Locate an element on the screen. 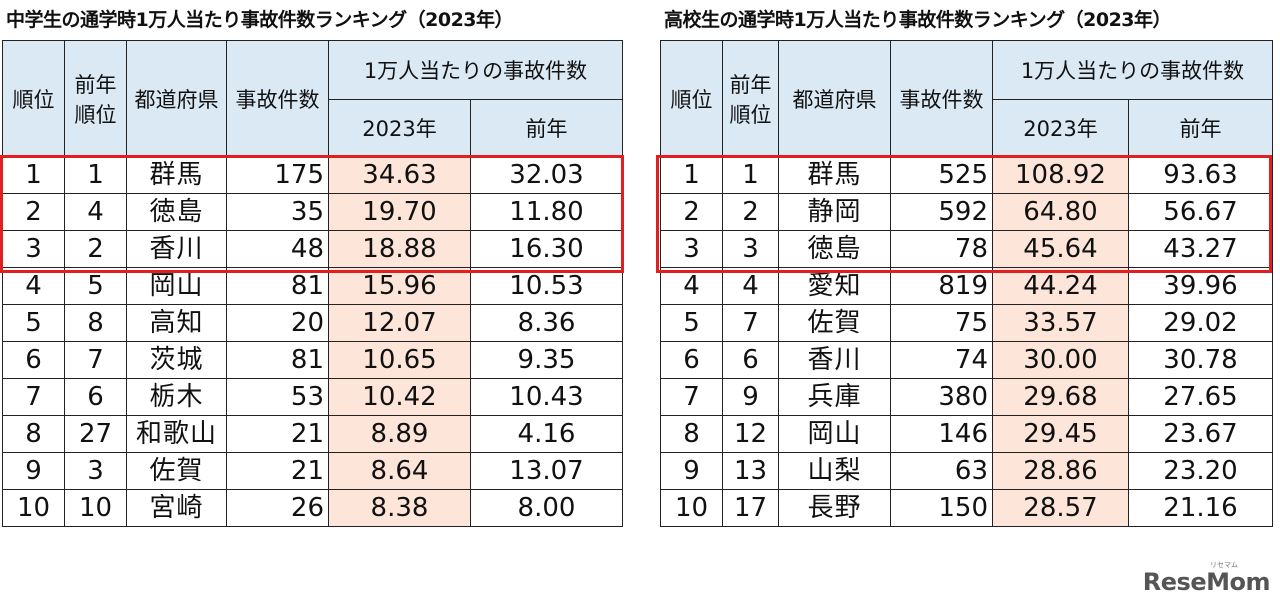 The image size is (1280, 604). table-row: 10 17 長野 150 28.57 21.16 is located at coordinates (966, 508).